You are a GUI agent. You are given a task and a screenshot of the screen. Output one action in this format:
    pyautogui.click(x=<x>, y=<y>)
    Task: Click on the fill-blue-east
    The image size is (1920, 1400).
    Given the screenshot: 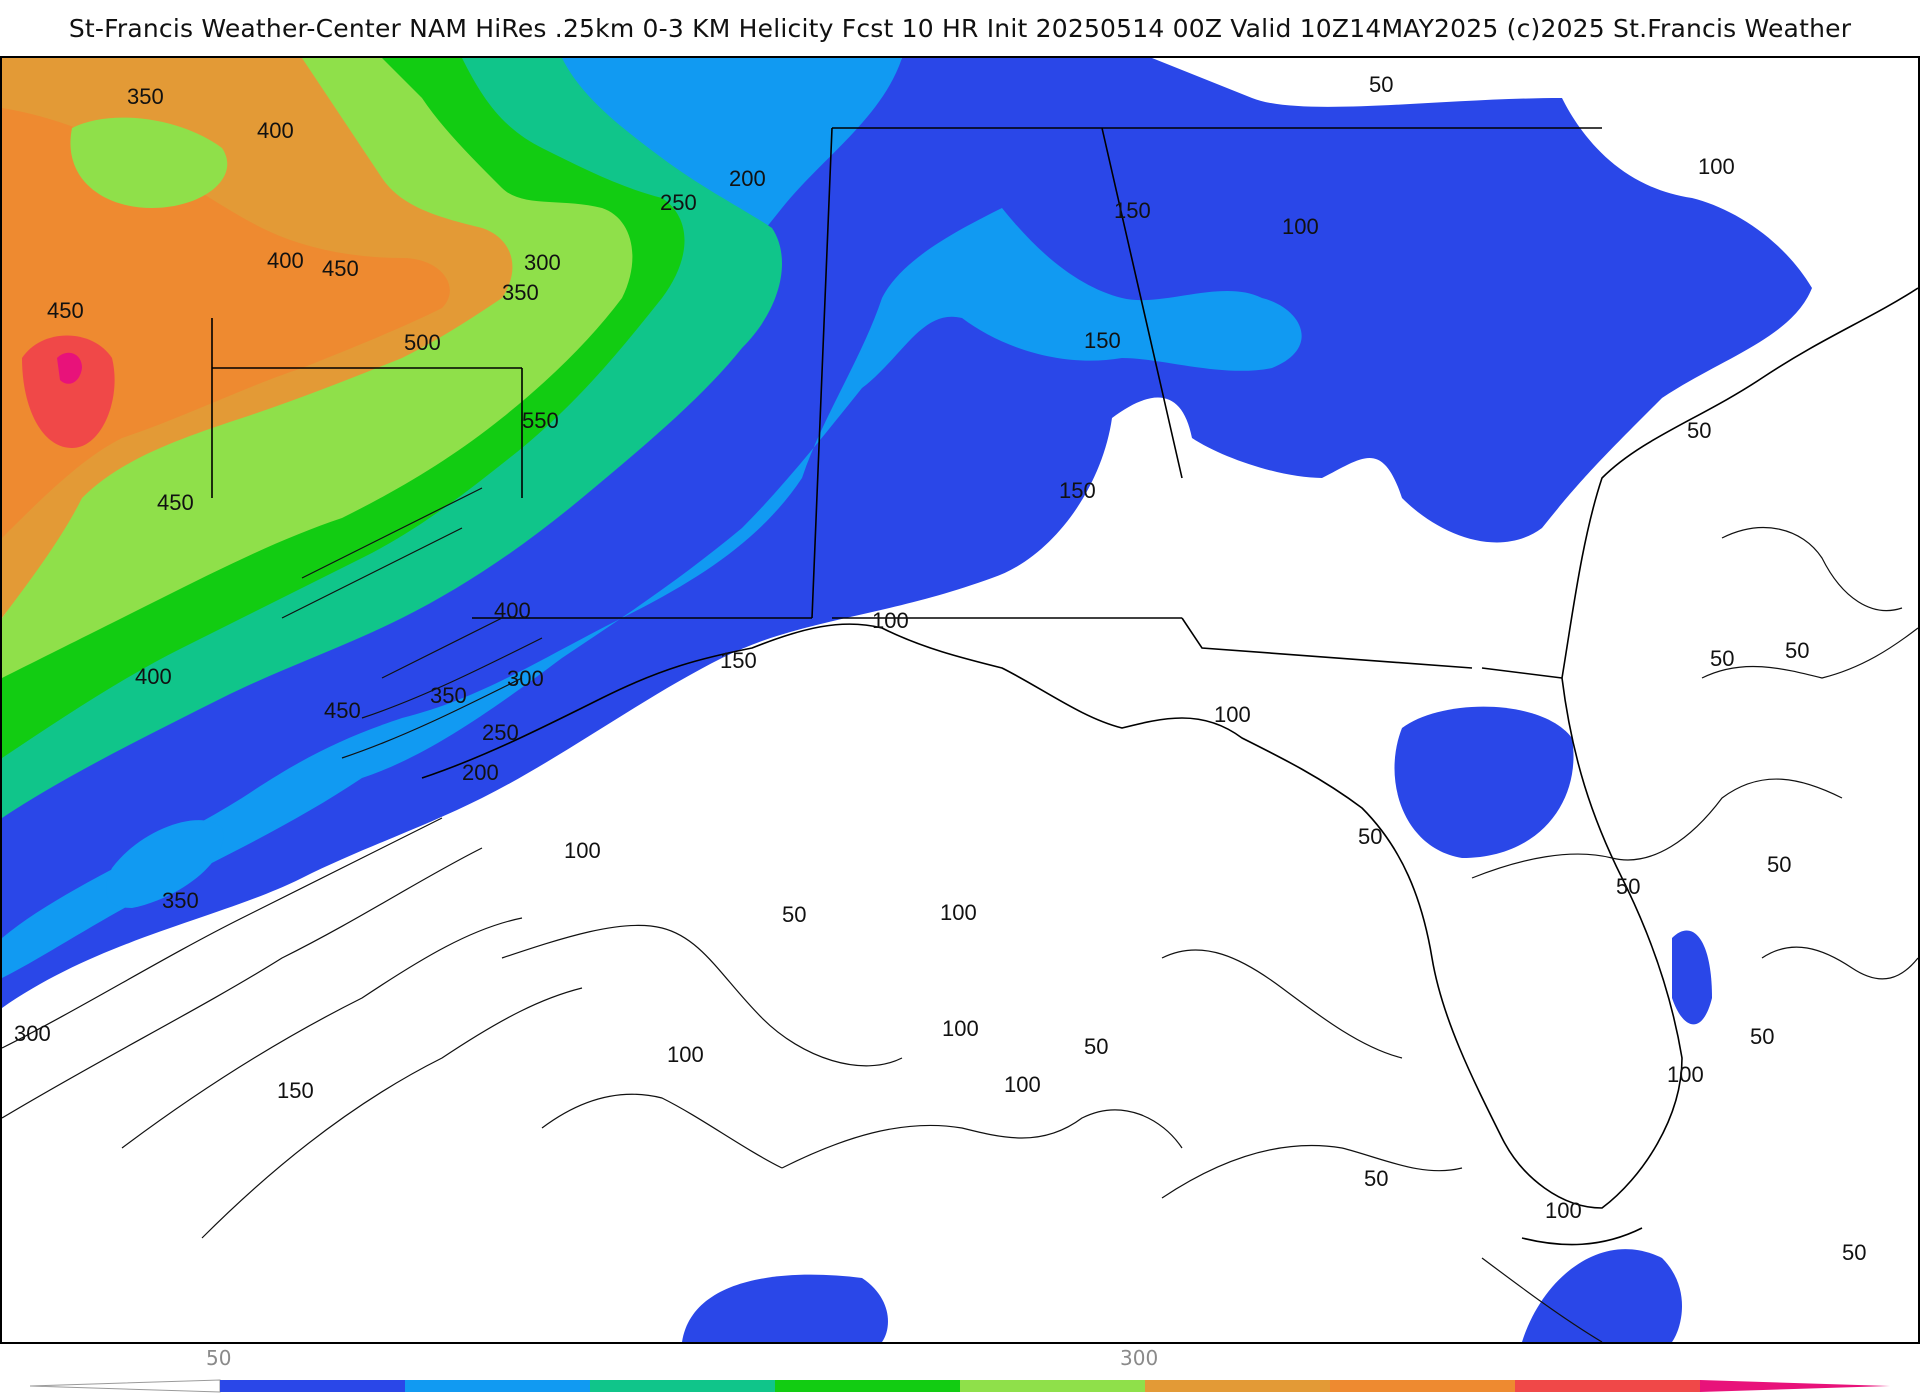 What is the action you would take?
    pyautogui.click(x=1692, y=977)
    